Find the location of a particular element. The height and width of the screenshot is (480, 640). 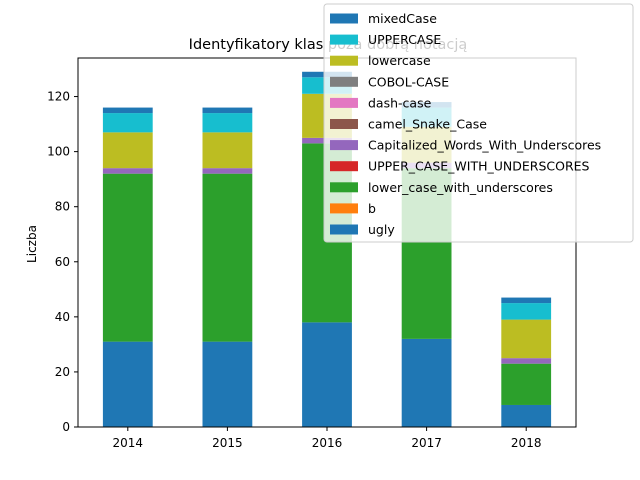

x-tick-label: 2018 is located at coordinates (526, 443).